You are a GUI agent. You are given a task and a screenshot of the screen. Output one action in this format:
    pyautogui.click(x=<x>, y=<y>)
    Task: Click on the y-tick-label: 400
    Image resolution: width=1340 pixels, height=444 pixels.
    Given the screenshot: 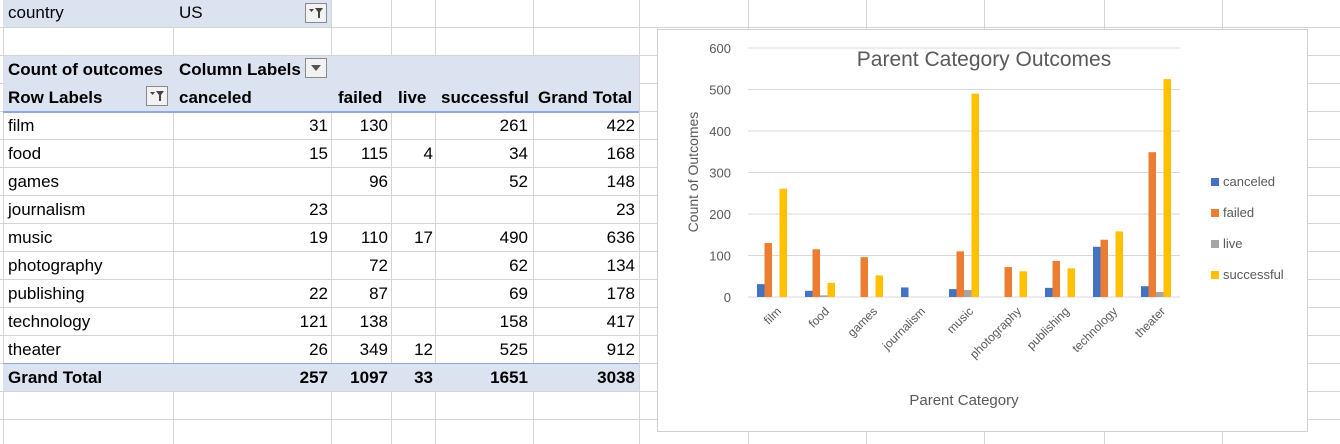 What is the action you would take?
    pyautogui.click(x=720, y=131)
    